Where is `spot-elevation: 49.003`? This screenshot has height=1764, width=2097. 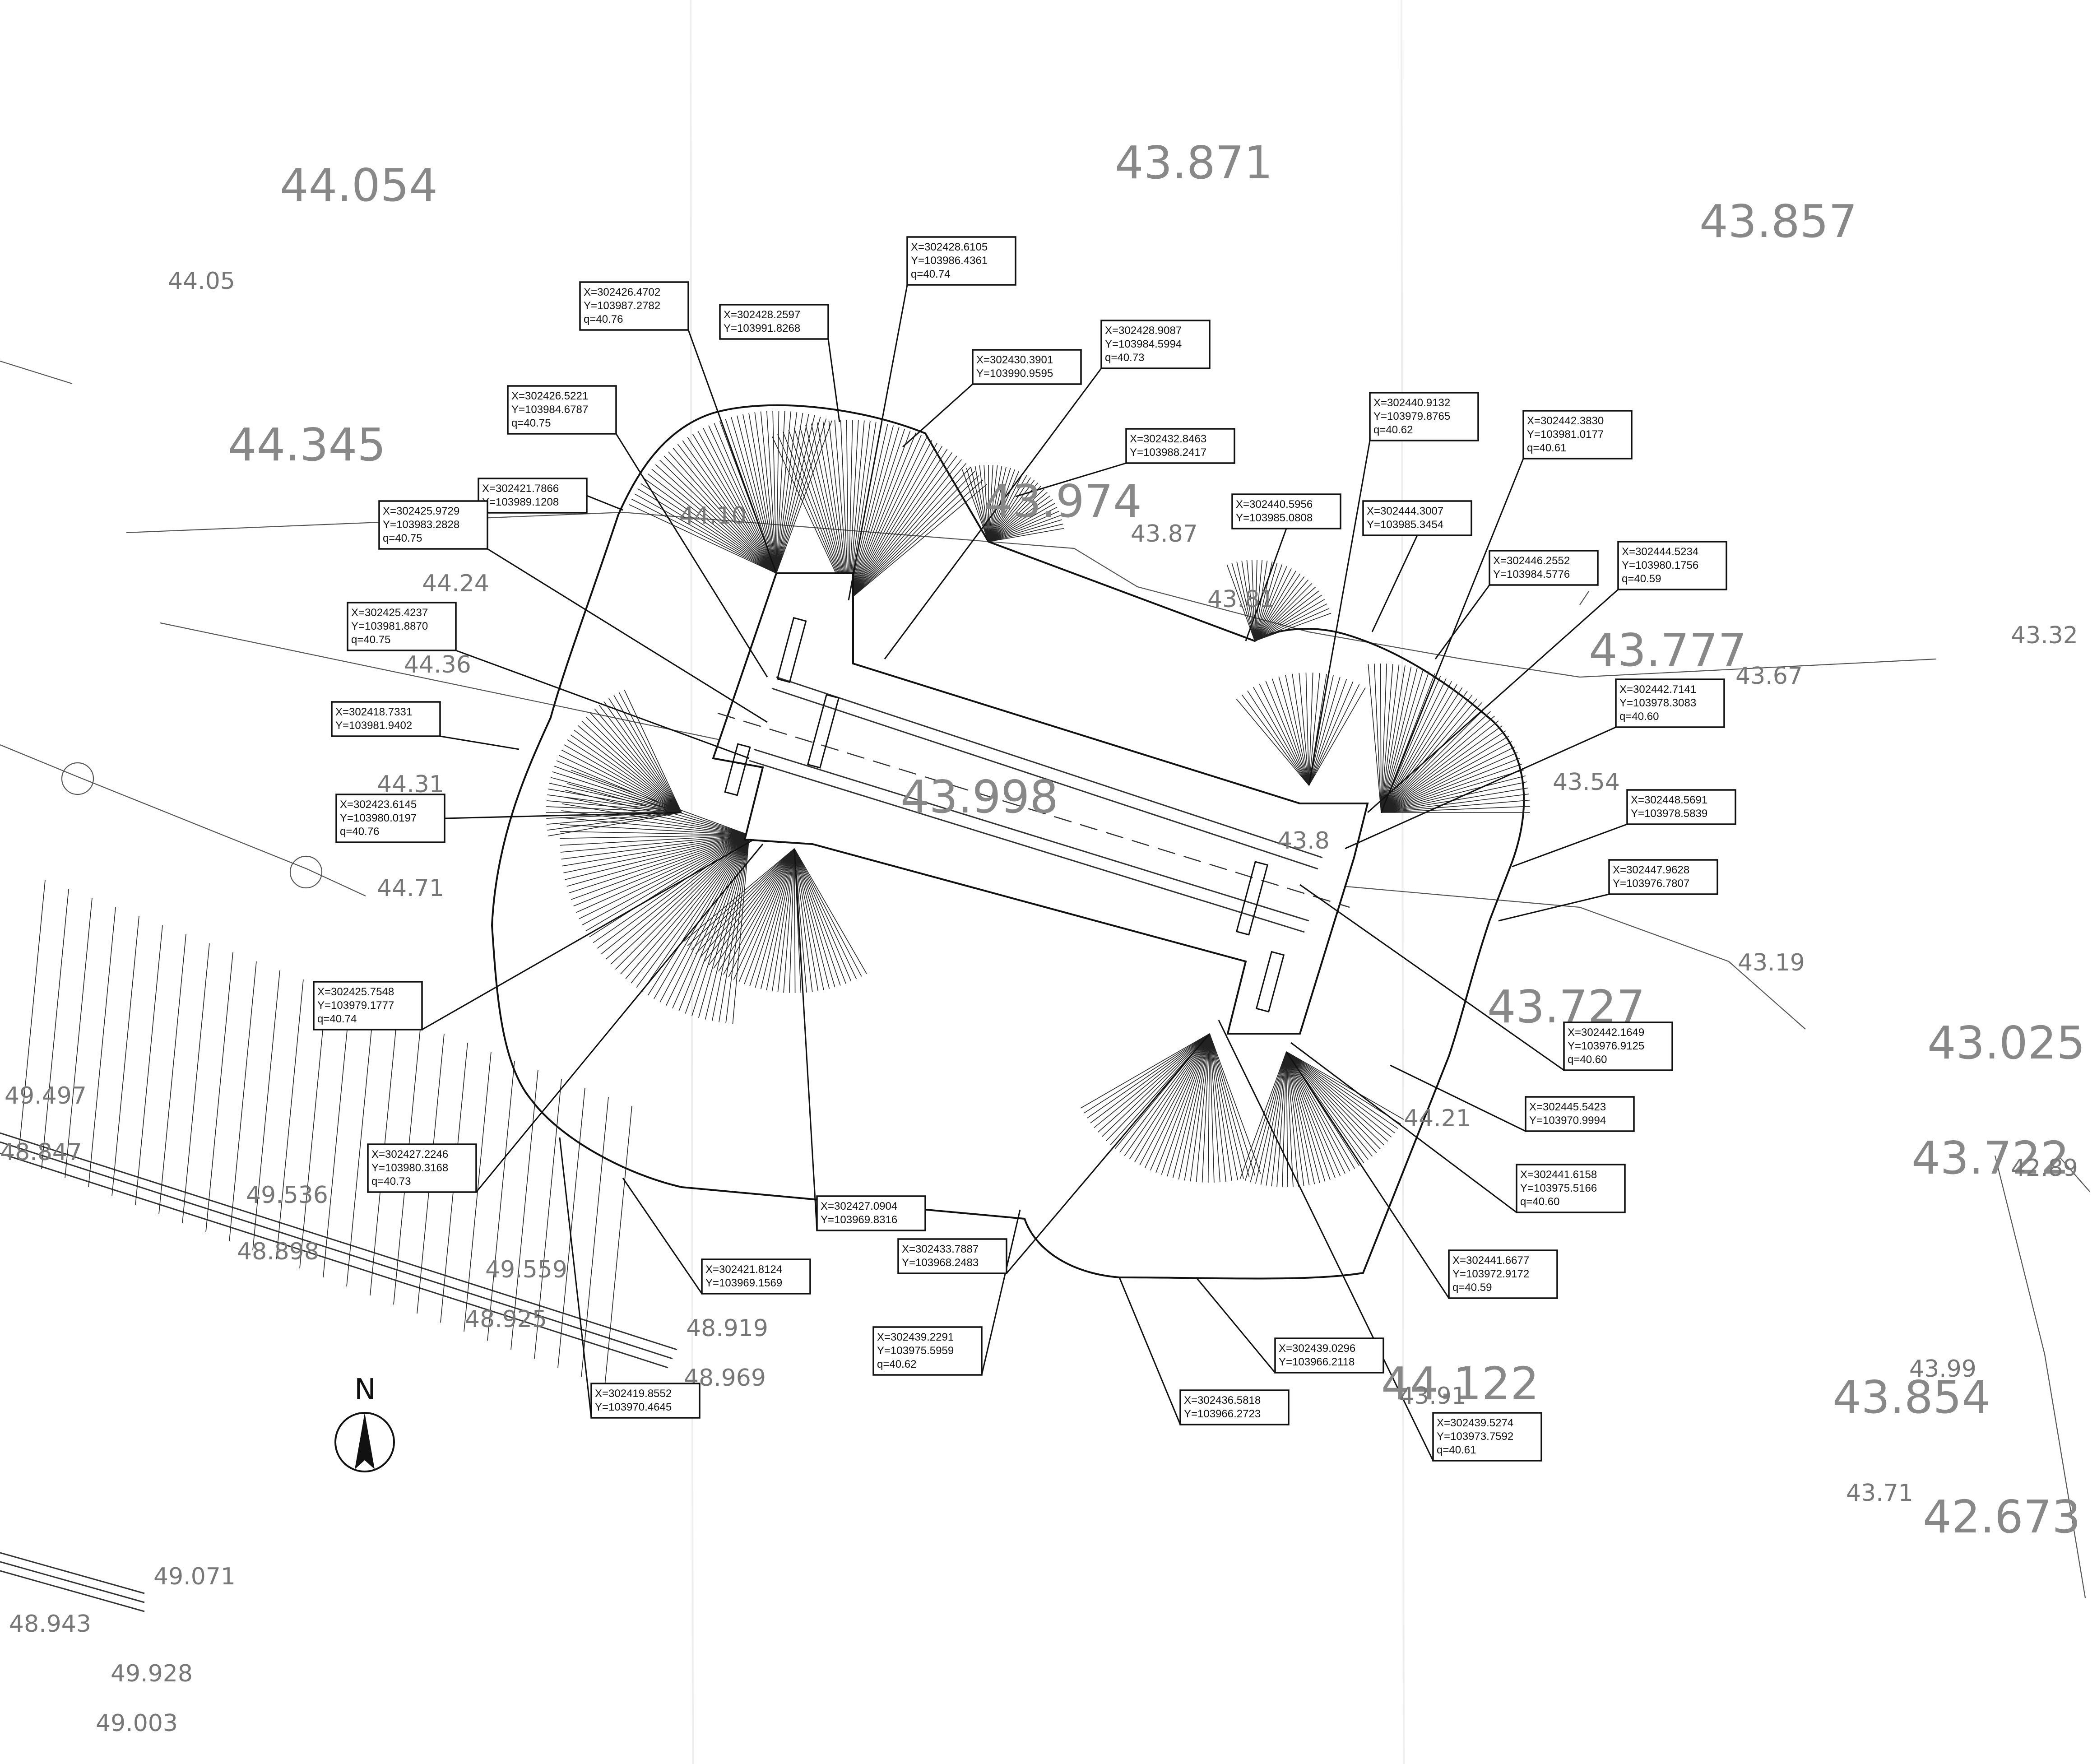 spot-elevation: 49.003 is located at coordinates (137, 1723).